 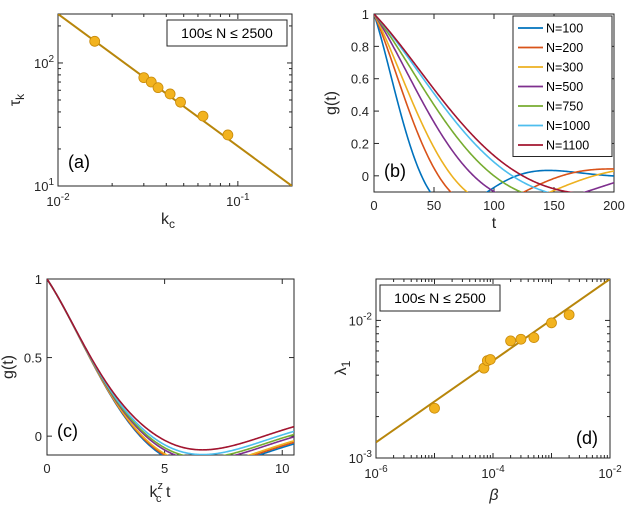 I want to click on panel-b-ytick-label: 0.2, so click(x=360, y=143).